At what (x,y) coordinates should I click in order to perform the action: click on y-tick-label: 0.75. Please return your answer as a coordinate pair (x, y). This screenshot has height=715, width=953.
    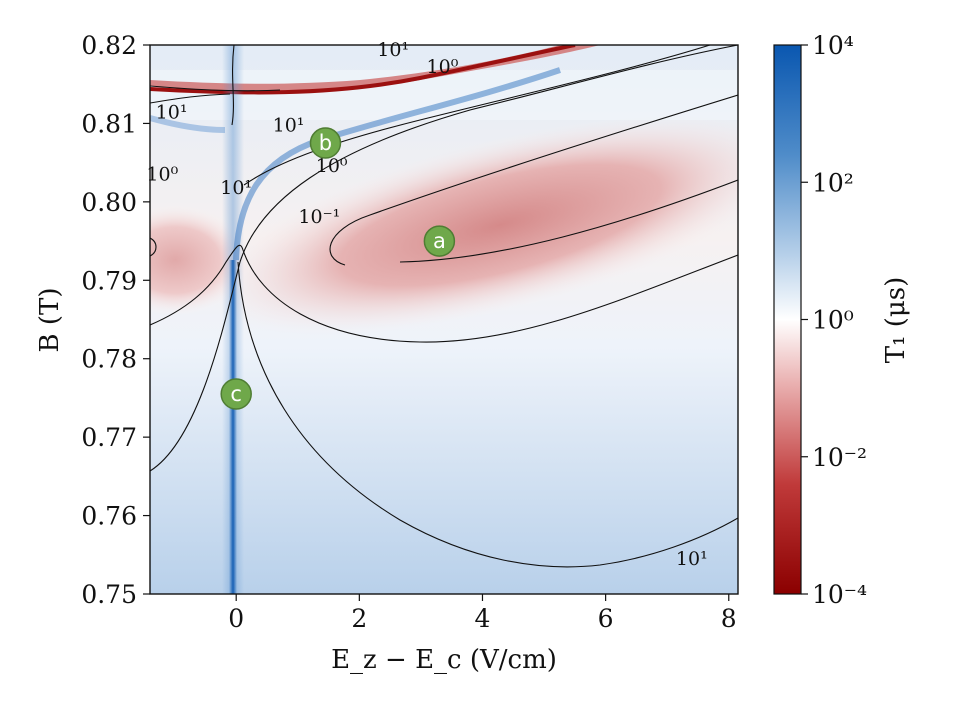
    Looking at the image, I should click on (109, 594).